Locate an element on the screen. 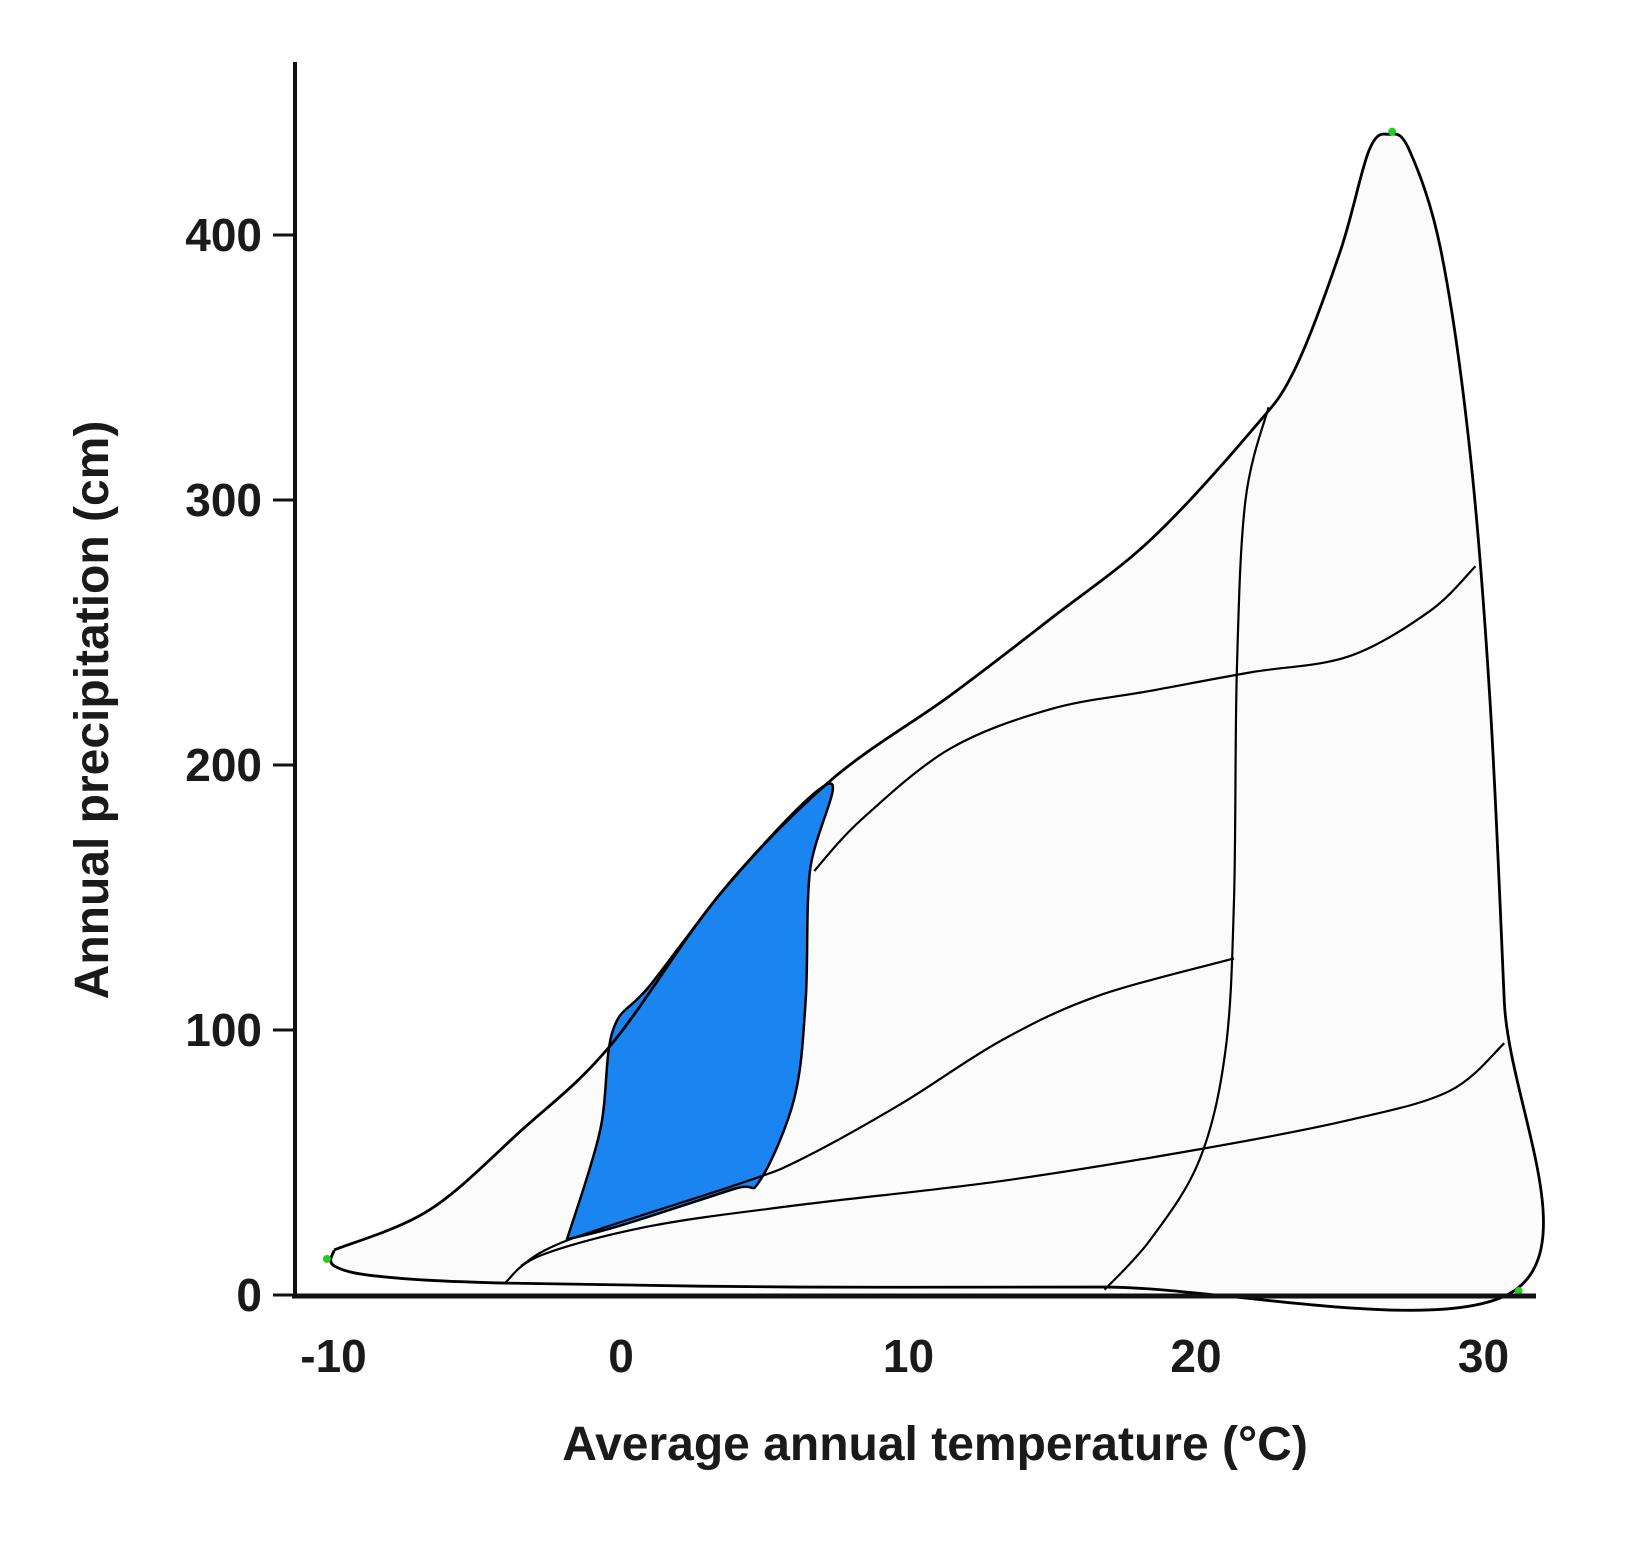 Image resolution: width=1640 pixels, height=1548 pixels. x-ticks: -10 0 10 20 30 is located at coordinates (904, 1356).